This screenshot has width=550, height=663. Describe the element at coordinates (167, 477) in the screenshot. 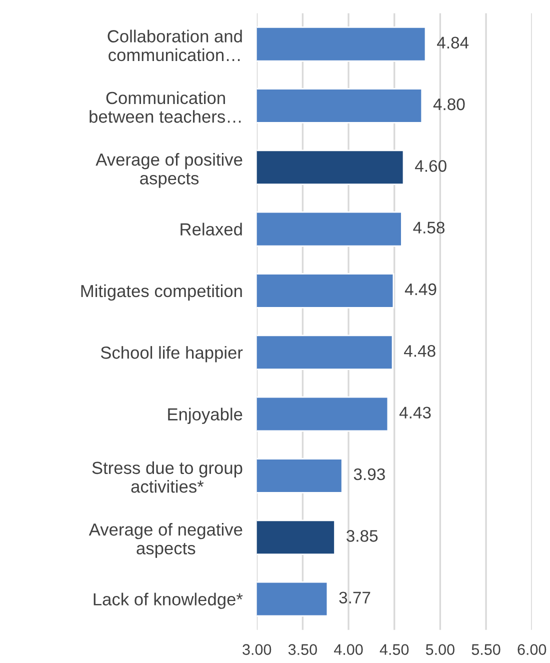

I see `y-tick-label: Stress due to group activities*` at that location.